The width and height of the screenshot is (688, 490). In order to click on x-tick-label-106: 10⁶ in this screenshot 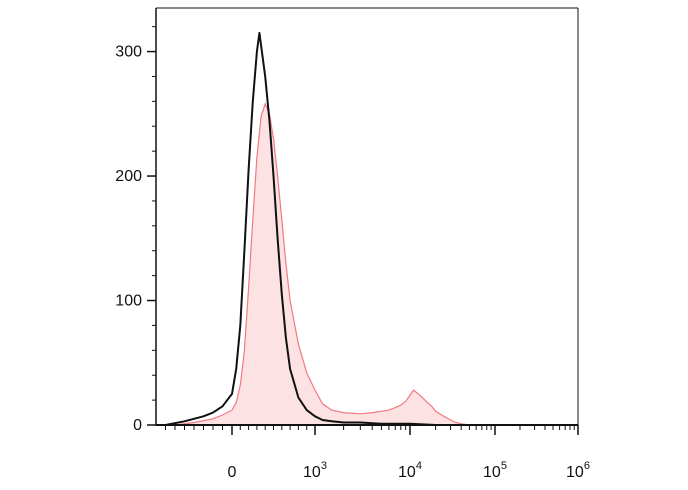, I will do `click(578, 470)`.